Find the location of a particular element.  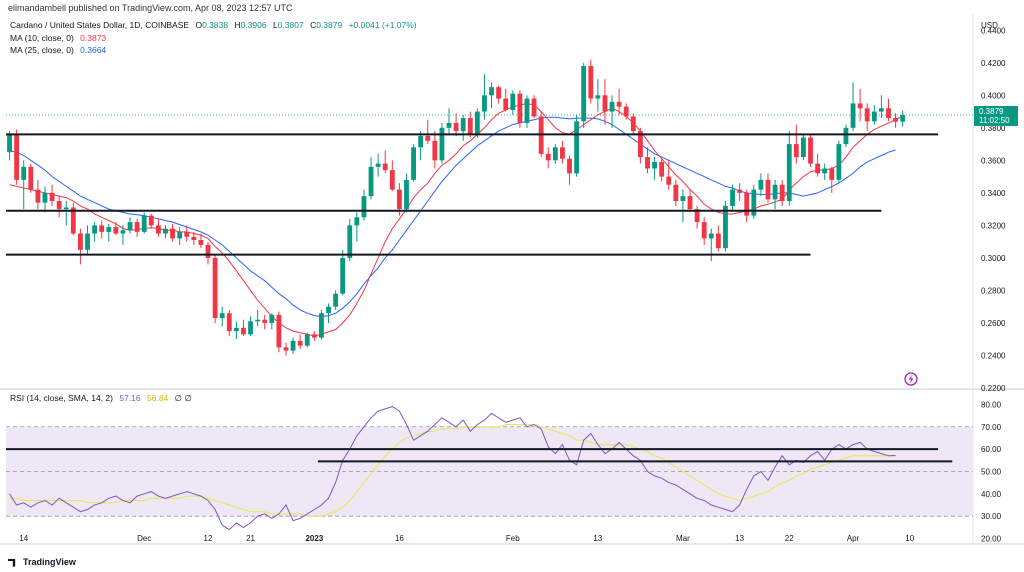

rsi-tick-label: 40.00 is located at coordinates (991, 494).